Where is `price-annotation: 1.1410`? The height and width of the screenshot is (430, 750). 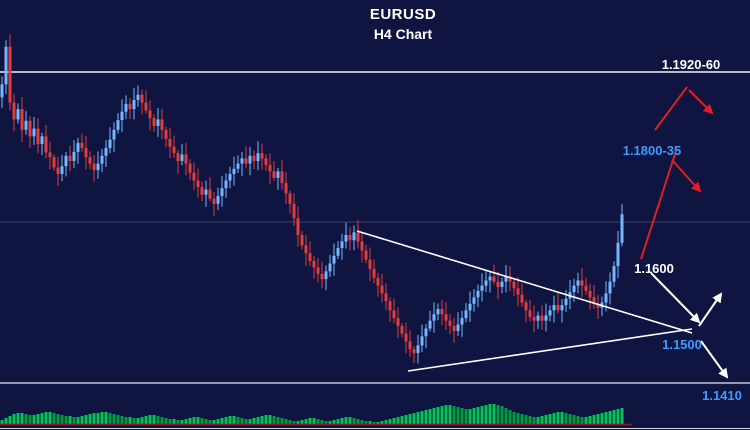
price-annotation: 1.1410 is located at coordinates (722, 395).